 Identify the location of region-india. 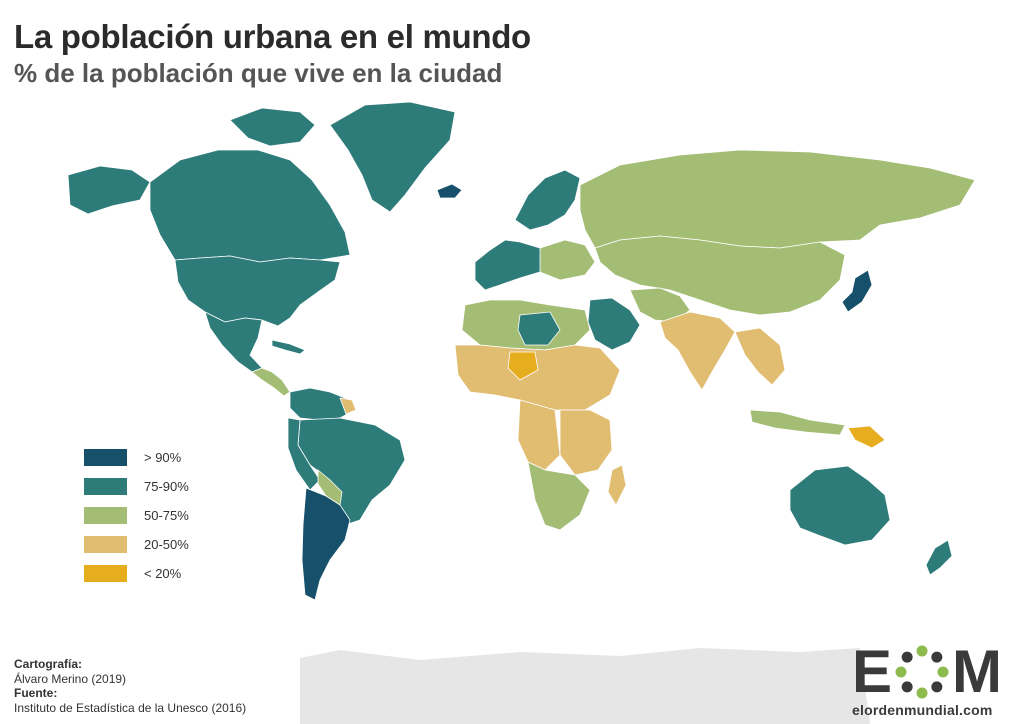
(697, 351).